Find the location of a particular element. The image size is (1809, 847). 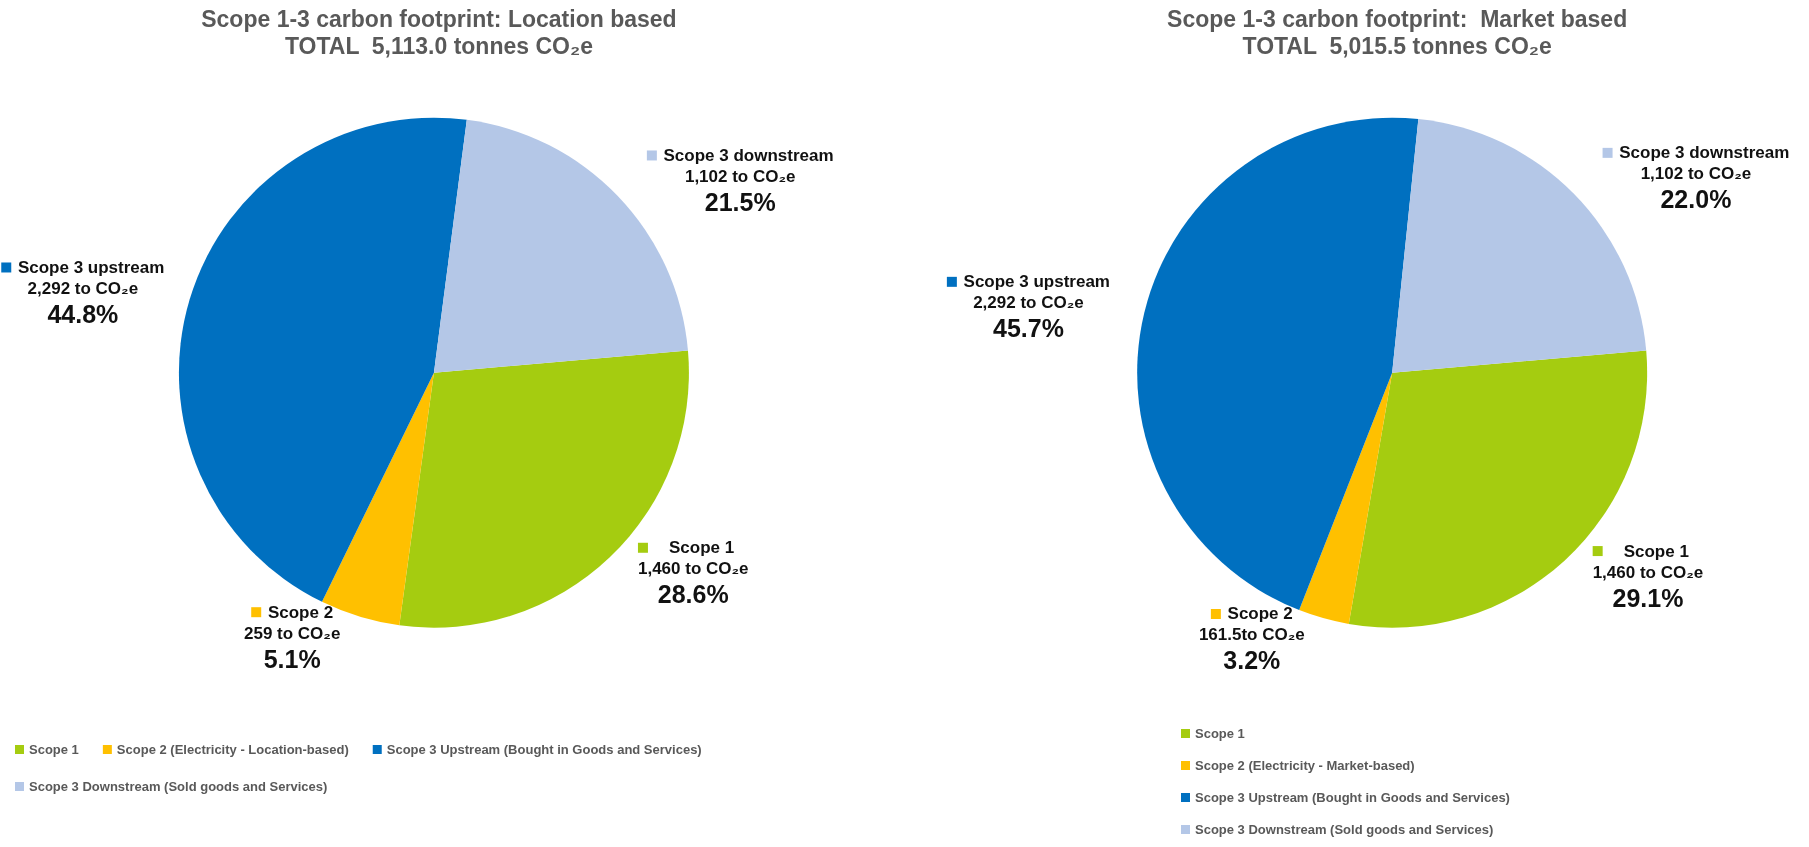

chart-subtitle: TOTAL 5,015.5 tonnes CO₂e is located at coordinates (1397, 45).